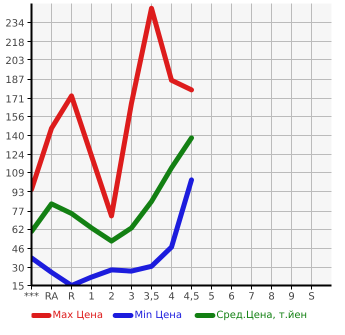 Image resolution: width=345 pixels, height=335 pixels. What do you see at coordinates (31, 297) in the screenshot?
I see `x-tick-label: ***` at bounding box center [31, 297].